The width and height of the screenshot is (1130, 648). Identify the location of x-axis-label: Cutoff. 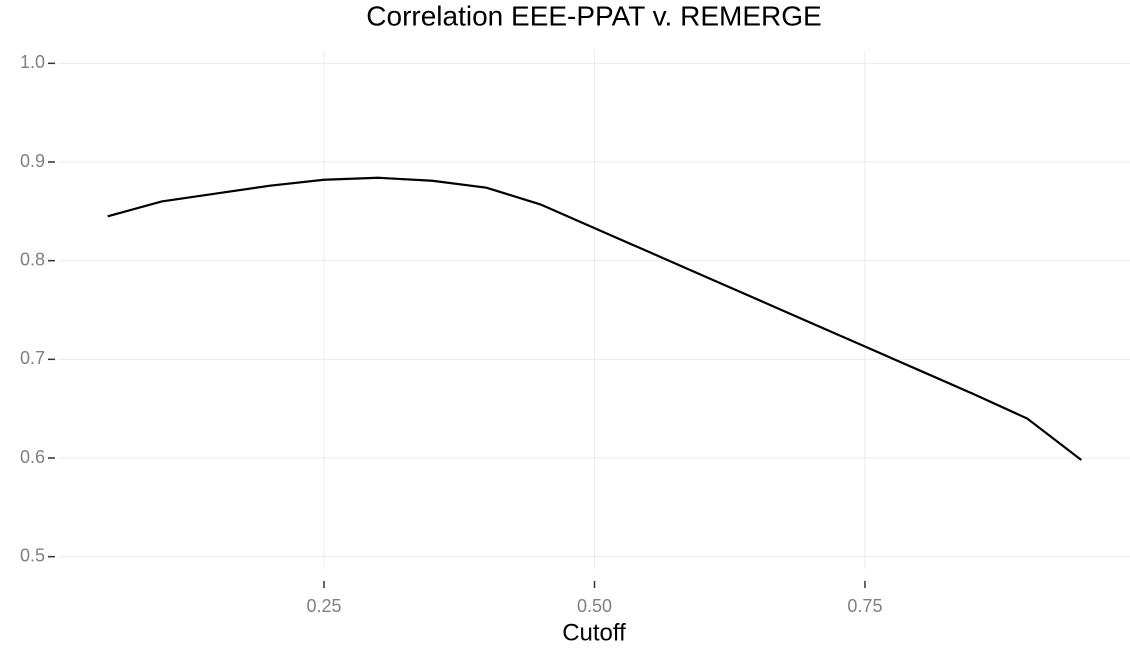
(594, 632).